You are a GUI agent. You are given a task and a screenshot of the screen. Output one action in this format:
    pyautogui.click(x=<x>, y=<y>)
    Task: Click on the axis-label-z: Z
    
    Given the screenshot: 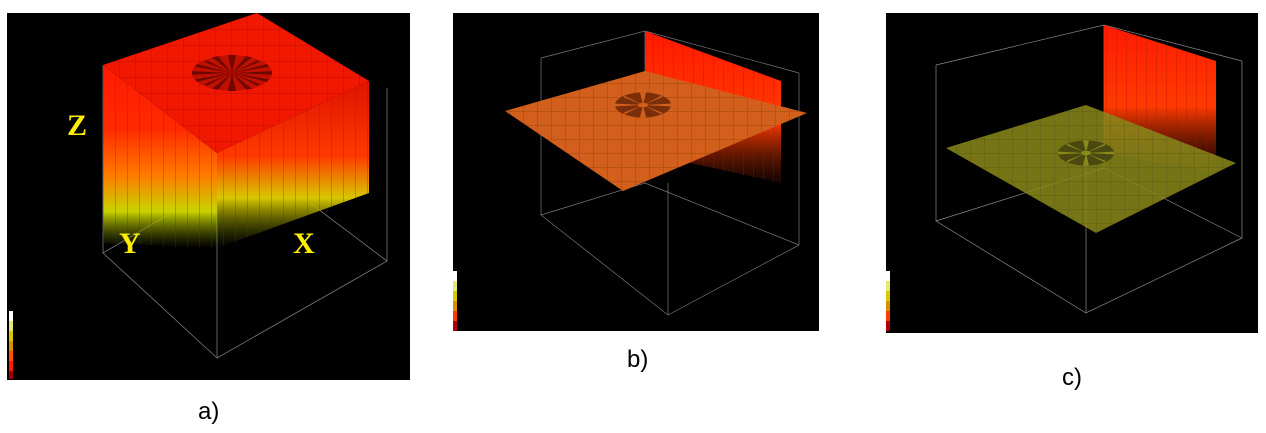 What is the action you would take?
    pyautogui.click(x=77, y=125)
    